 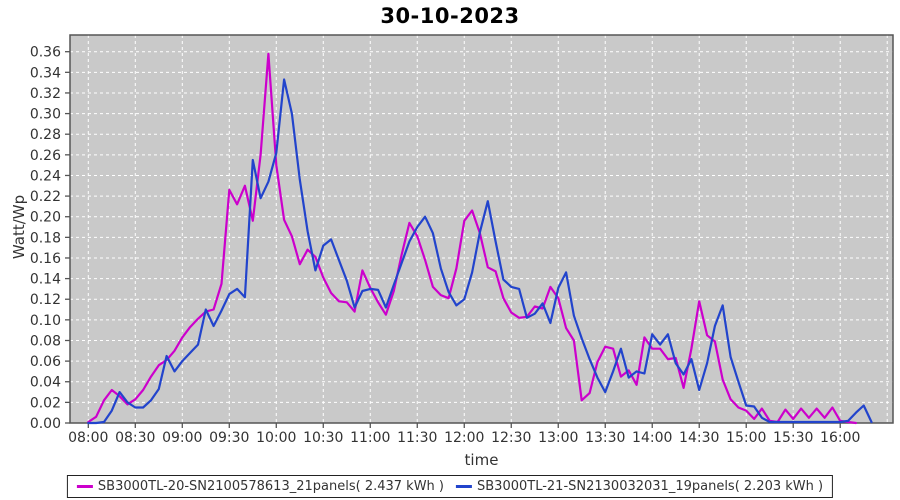 What do you see at coordinates (45, 362) in the screenshot?
I see `y-tick-label: 0.06` at bounding box center [45, 362].